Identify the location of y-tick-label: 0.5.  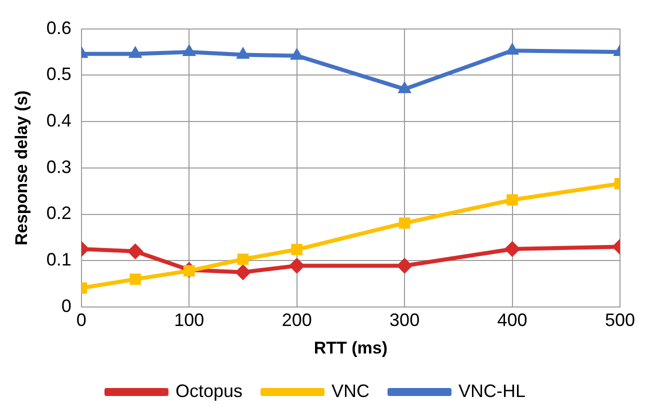
(59, 74).